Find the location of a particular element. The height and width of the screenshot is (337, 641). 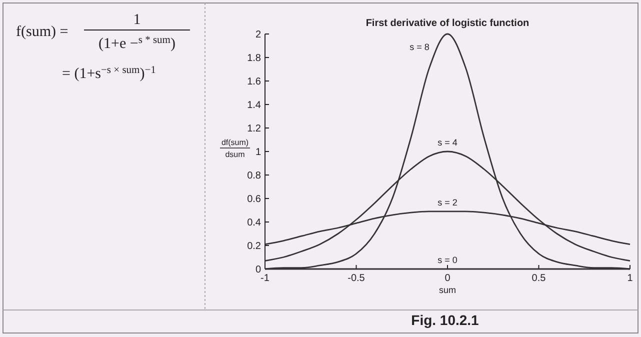

y-tick-label: 1 is located at coordinates (258, 152).